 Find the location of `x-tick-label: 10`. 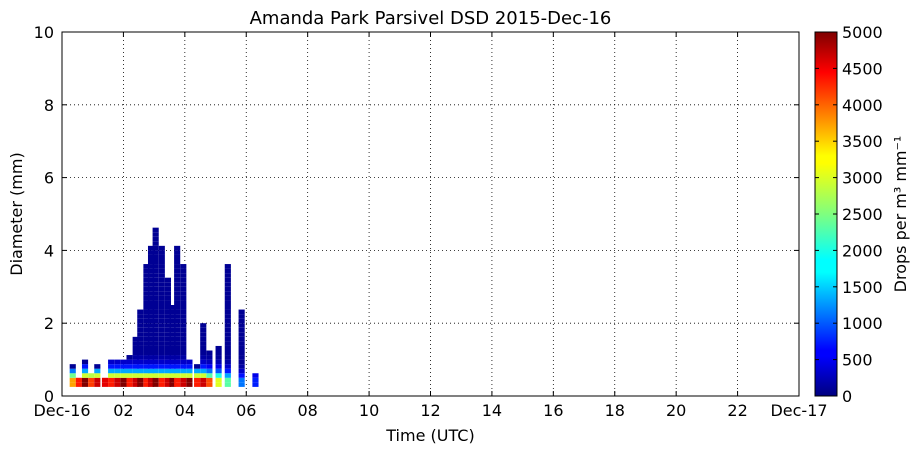

x-tick-label: 10 is located at coordinates (369, 410).